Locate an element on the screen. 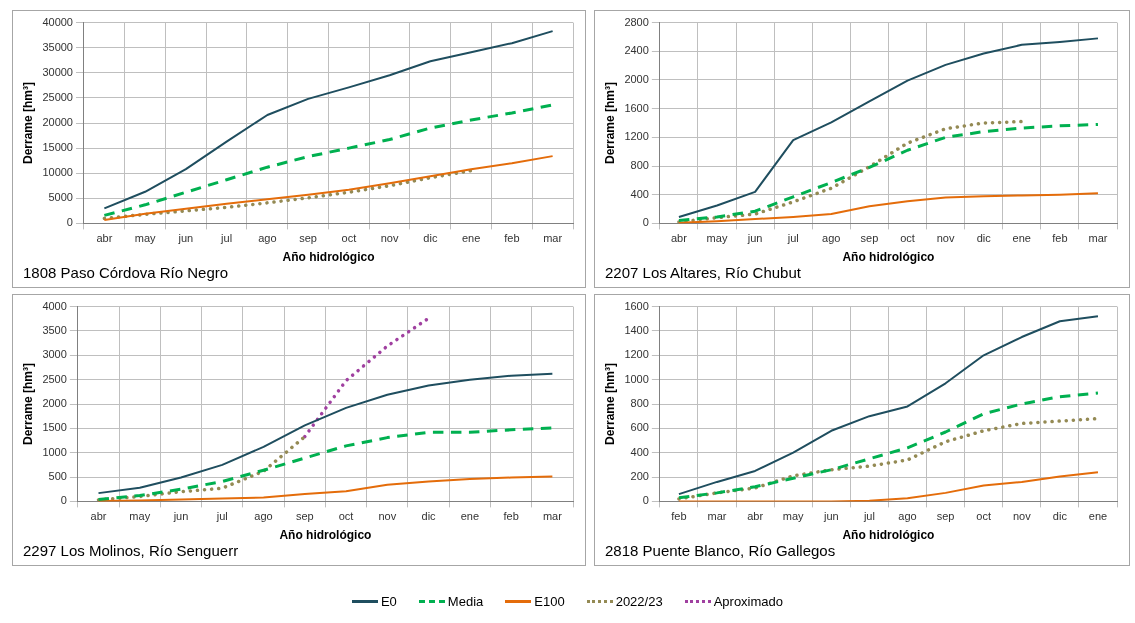  y-tick-label: 20000 is located at coordinates (57, 122).